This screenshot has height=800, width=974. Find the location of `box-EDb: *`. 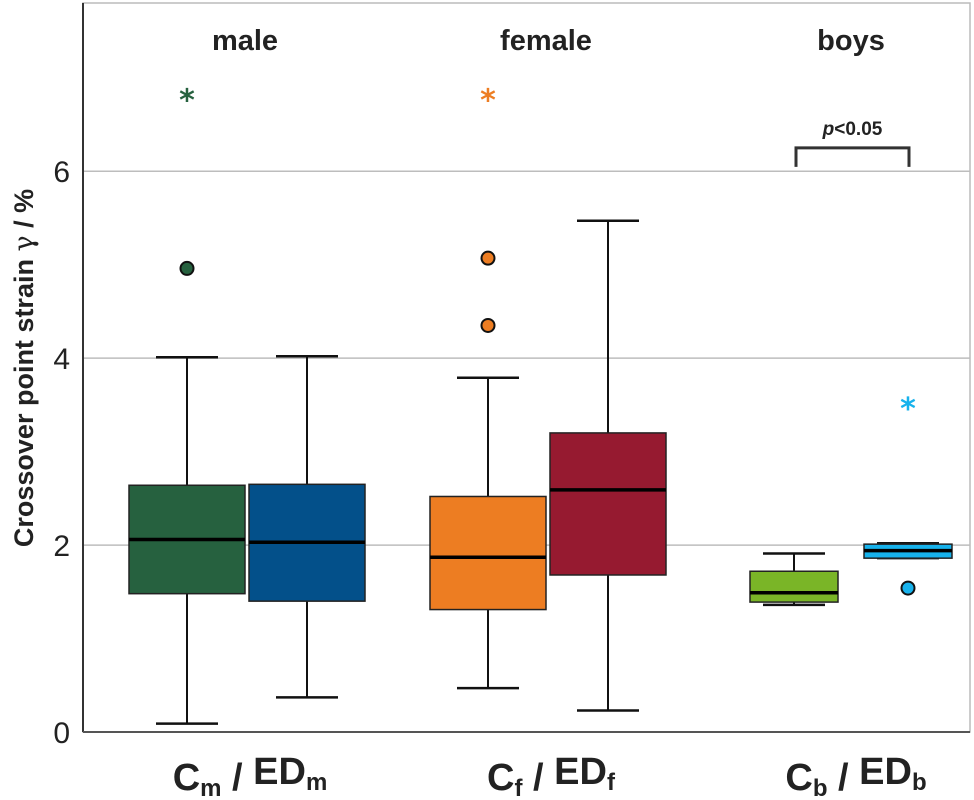

box-EDb: * is located at coordinates (908, 494).